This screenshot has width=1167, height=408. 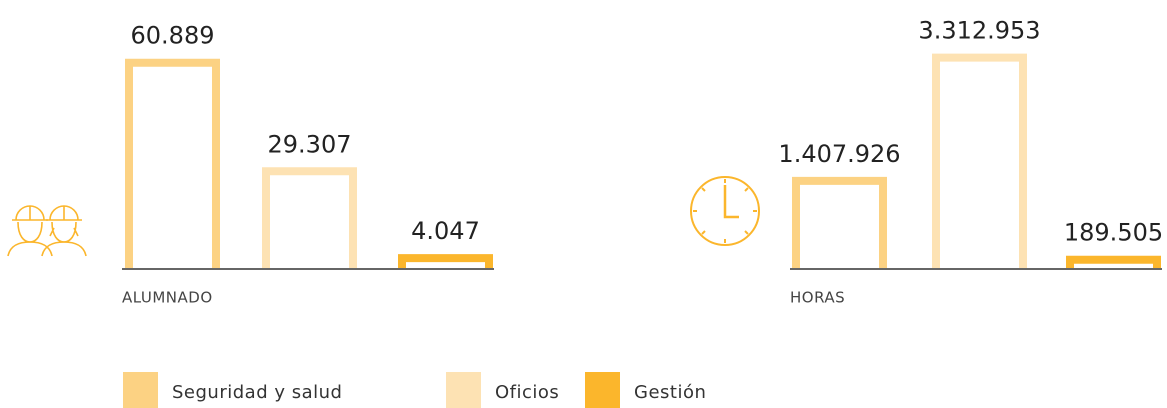 I want to click on value-label: 60.889, so click(x=173, y=36).